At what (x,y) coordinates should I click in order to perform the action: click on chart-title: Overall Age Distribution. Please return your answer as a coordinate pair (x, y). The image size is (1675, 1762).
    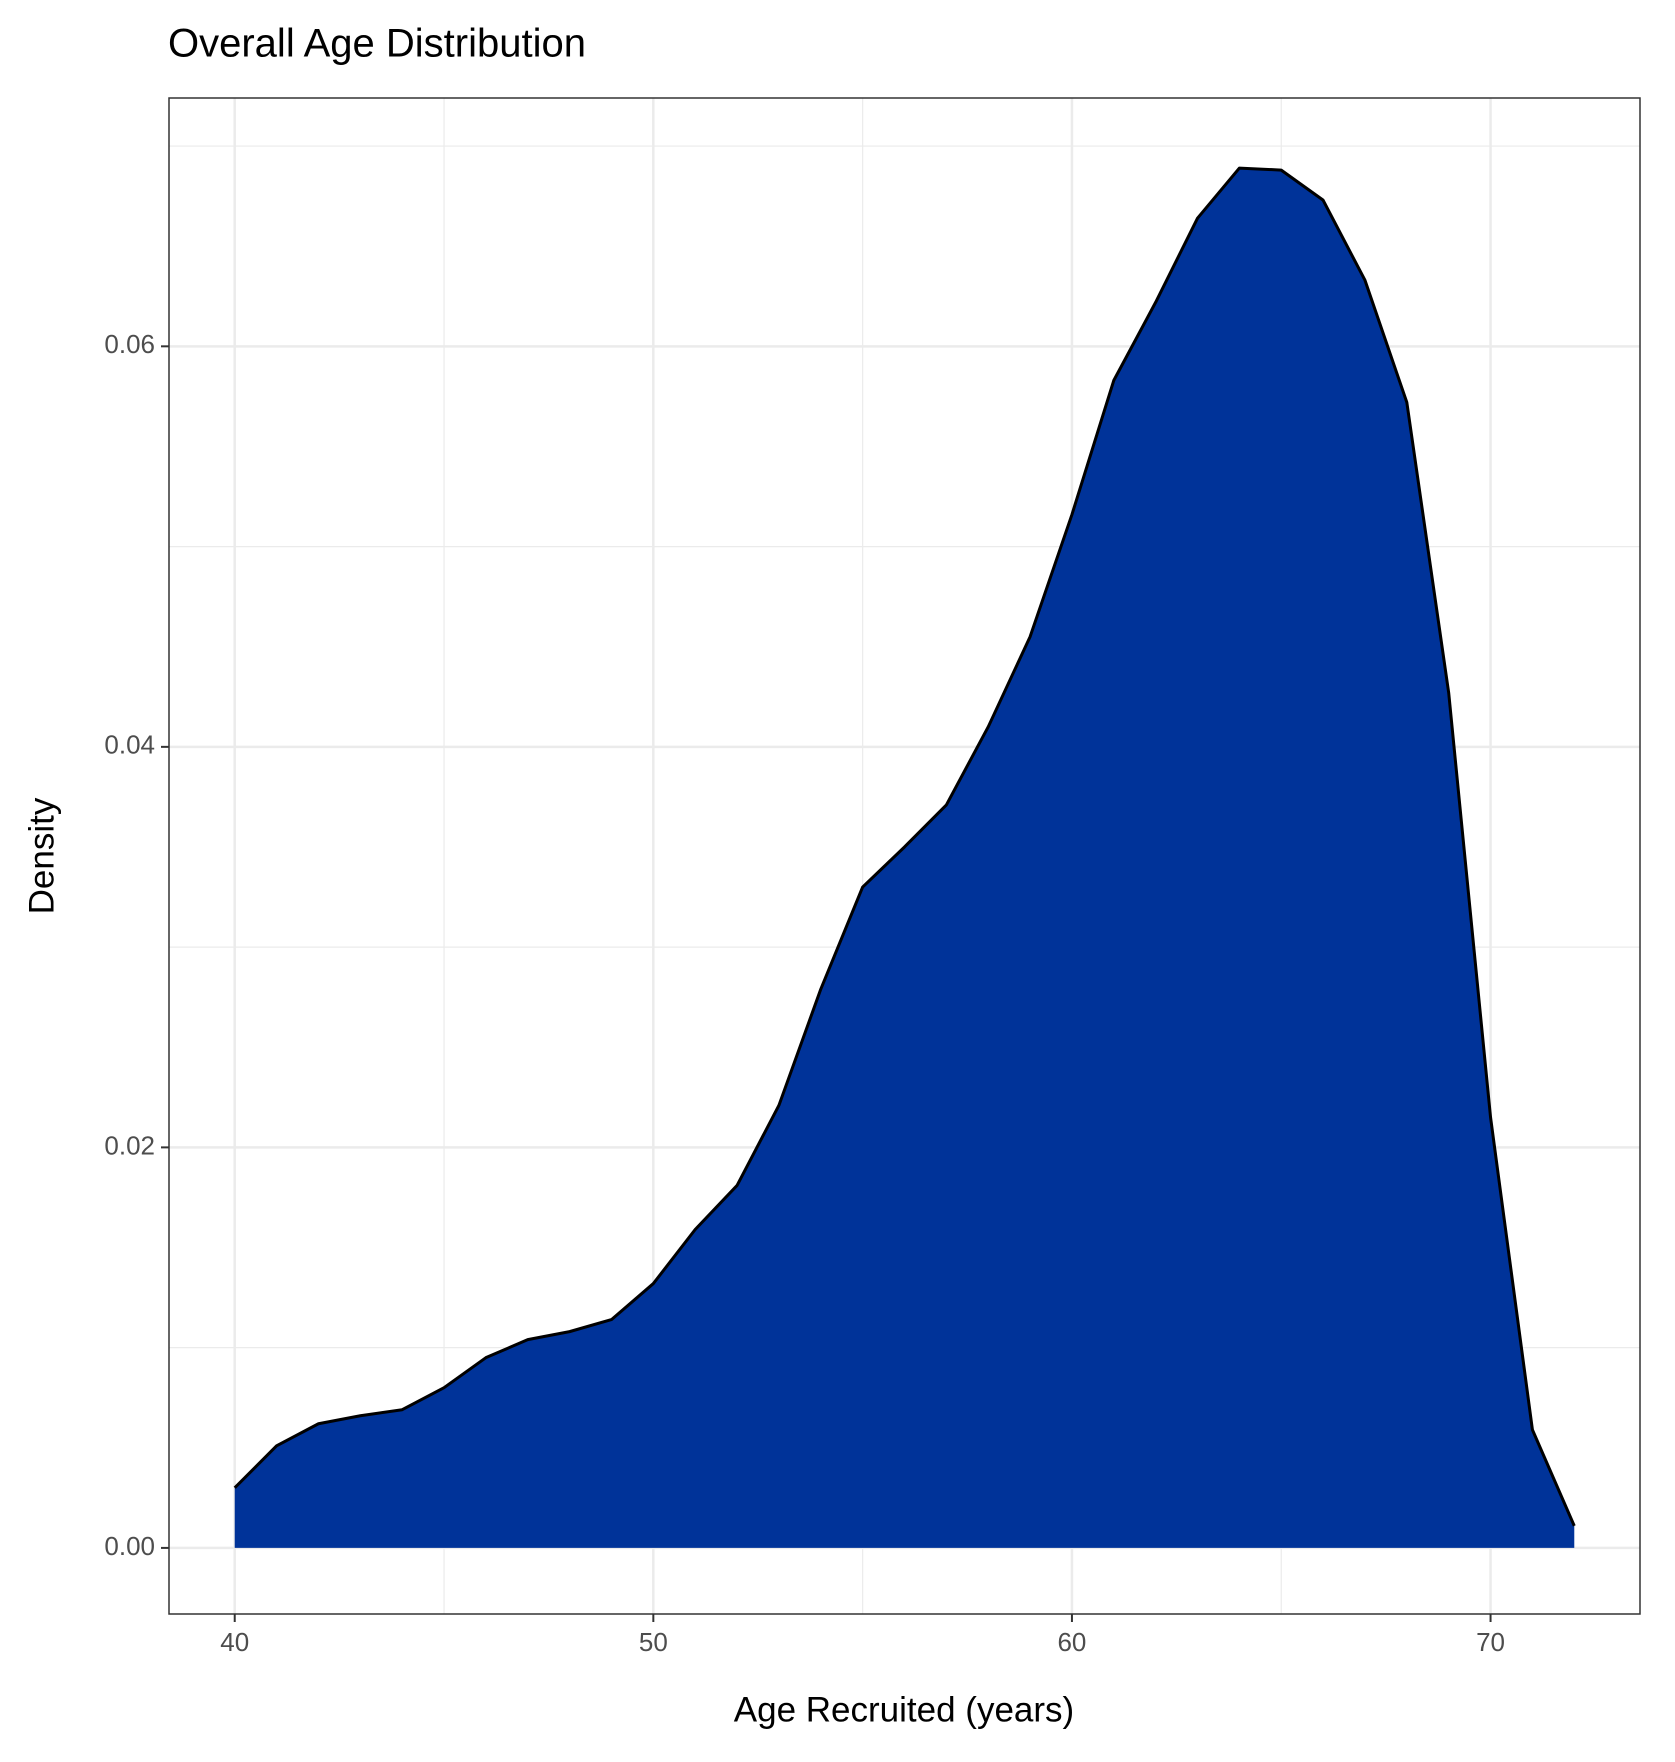
    Looking at the image, I should click on (377, 44).